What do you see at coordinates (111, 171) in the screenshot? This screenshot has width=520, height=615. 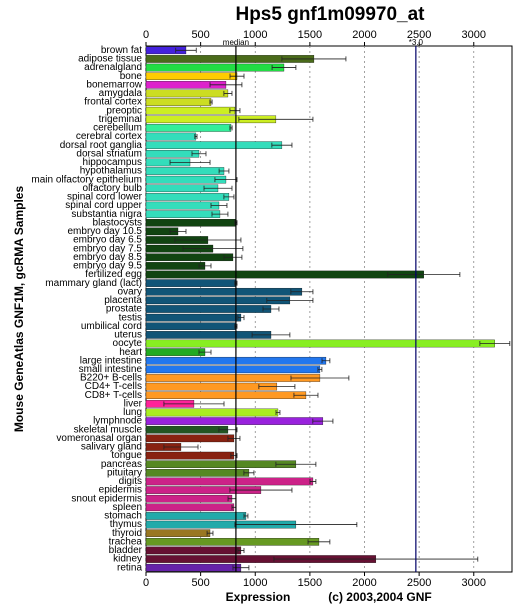 I see `y-tick-label: hypothalamus` at bounding box center [111, 171].